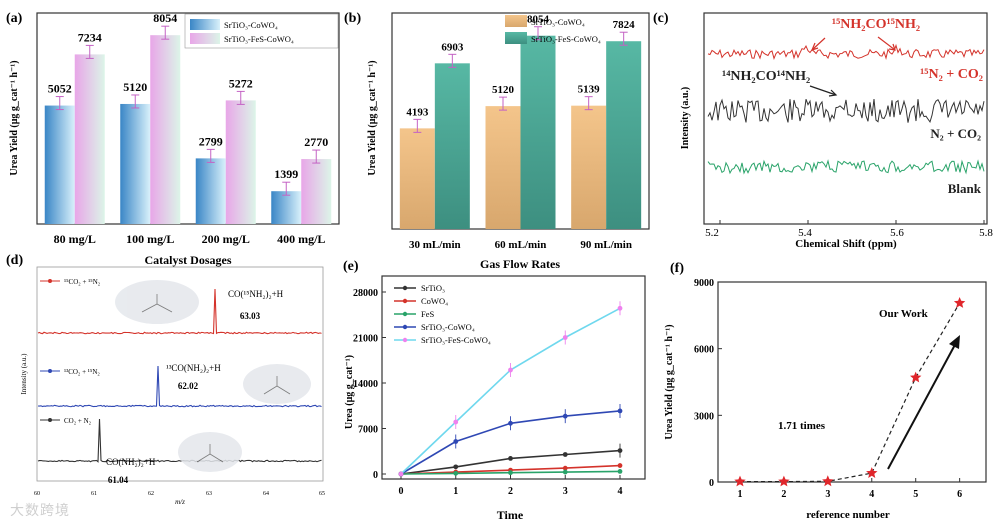 Image resolution: width=1007 pixels, height=531 pixels. I want to click on x-tick-label: 0, so click(401, 491).